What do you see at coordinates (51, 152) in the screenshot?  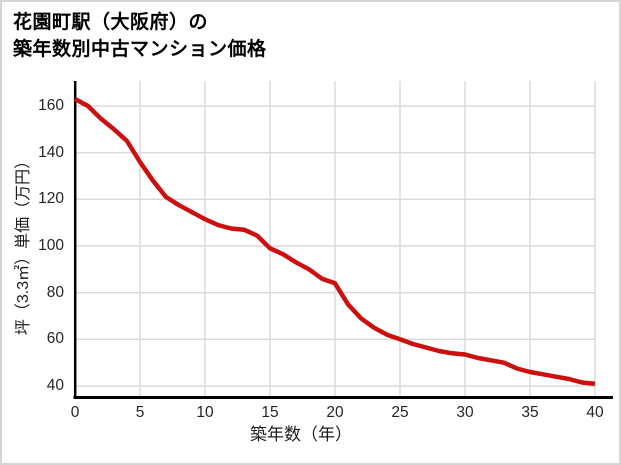 I see `y-tick-label: 140` at bounding box center [51, 152].